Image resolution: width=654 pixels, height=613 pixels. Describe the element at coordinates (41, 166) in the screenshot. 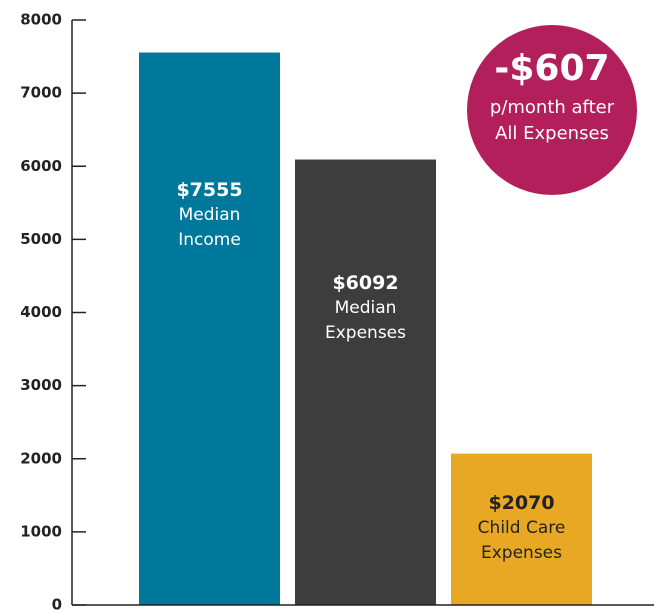

I see `y-tick-label: 6000` at that location.